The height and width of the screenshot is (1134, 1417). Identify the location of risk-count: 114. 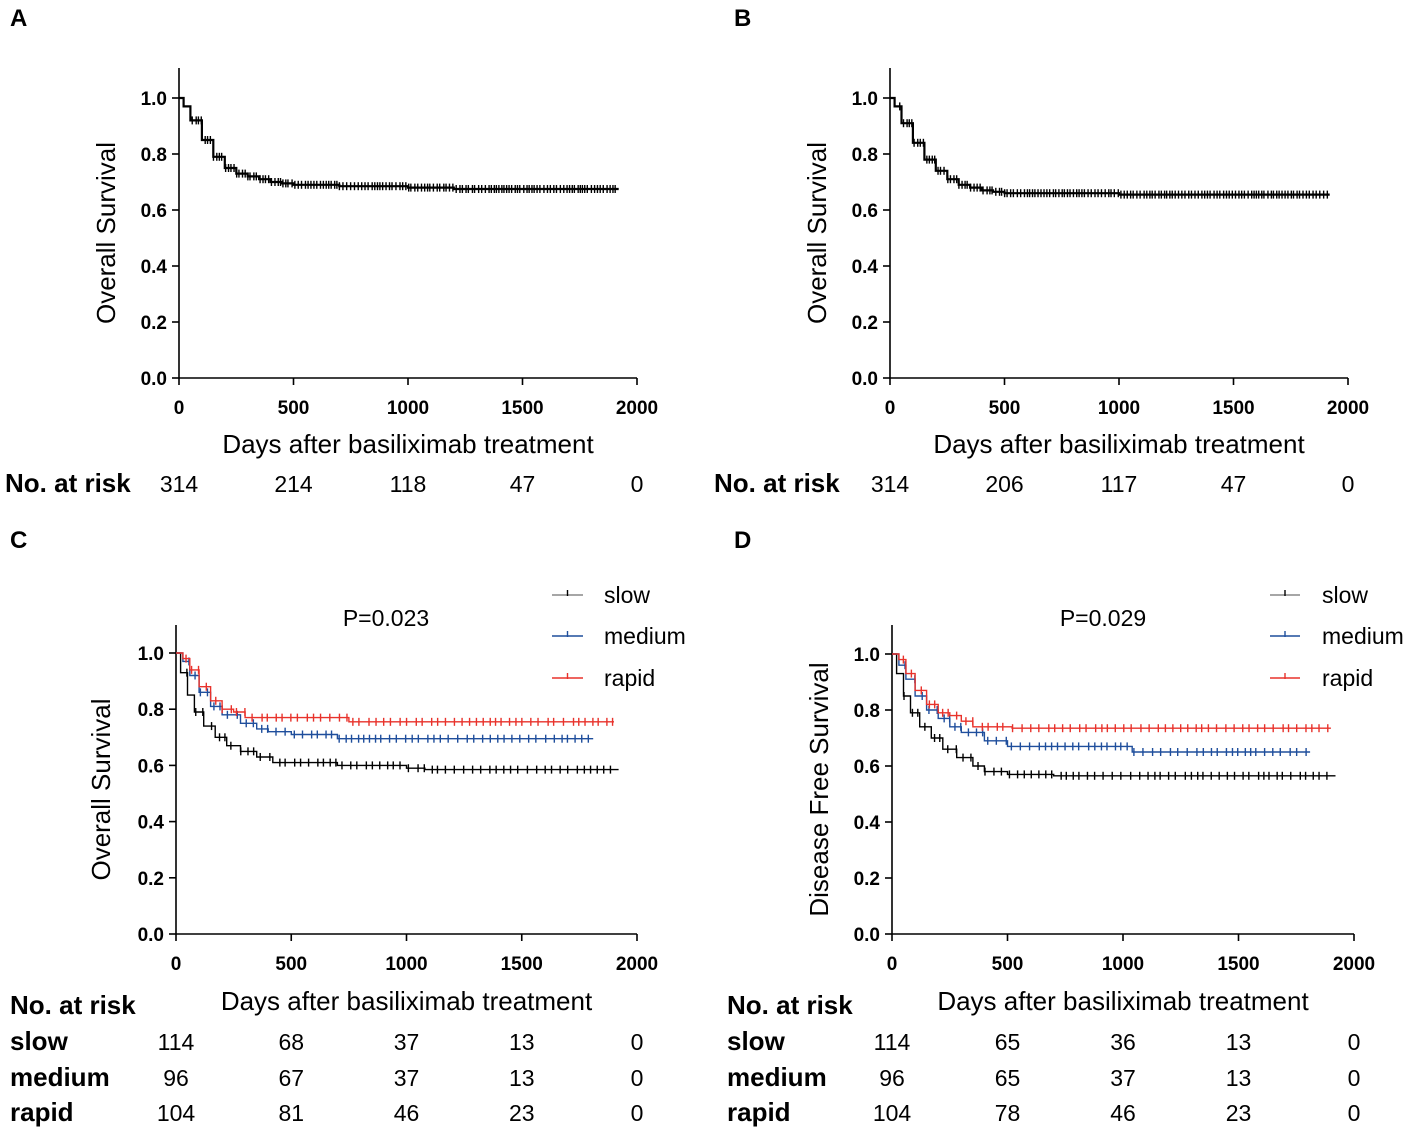
(892, 1042).